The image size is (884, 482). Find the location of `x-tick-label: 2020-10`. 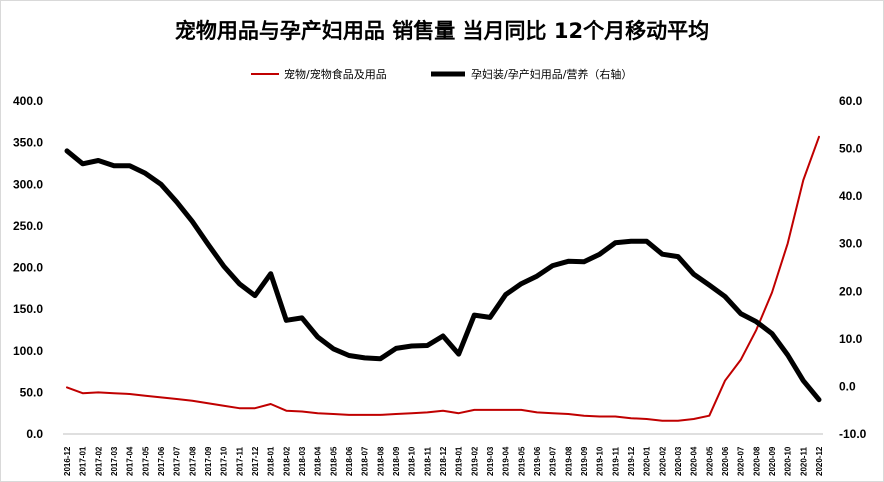

x-tick-label: 2020-10 is located at coordinates (788, 461).